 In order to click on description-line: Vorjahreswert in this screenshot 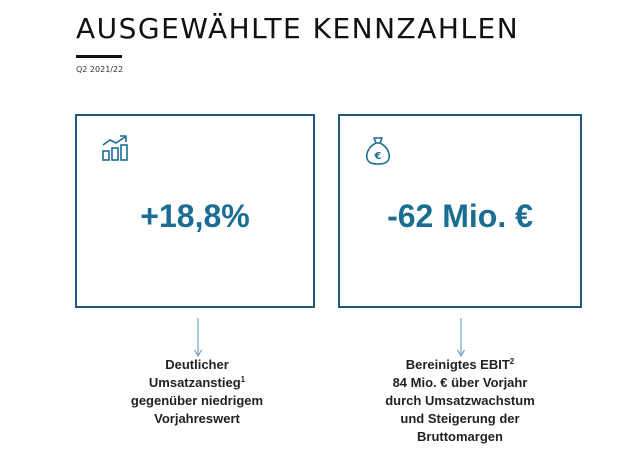, I will do `click(197, 418)`.